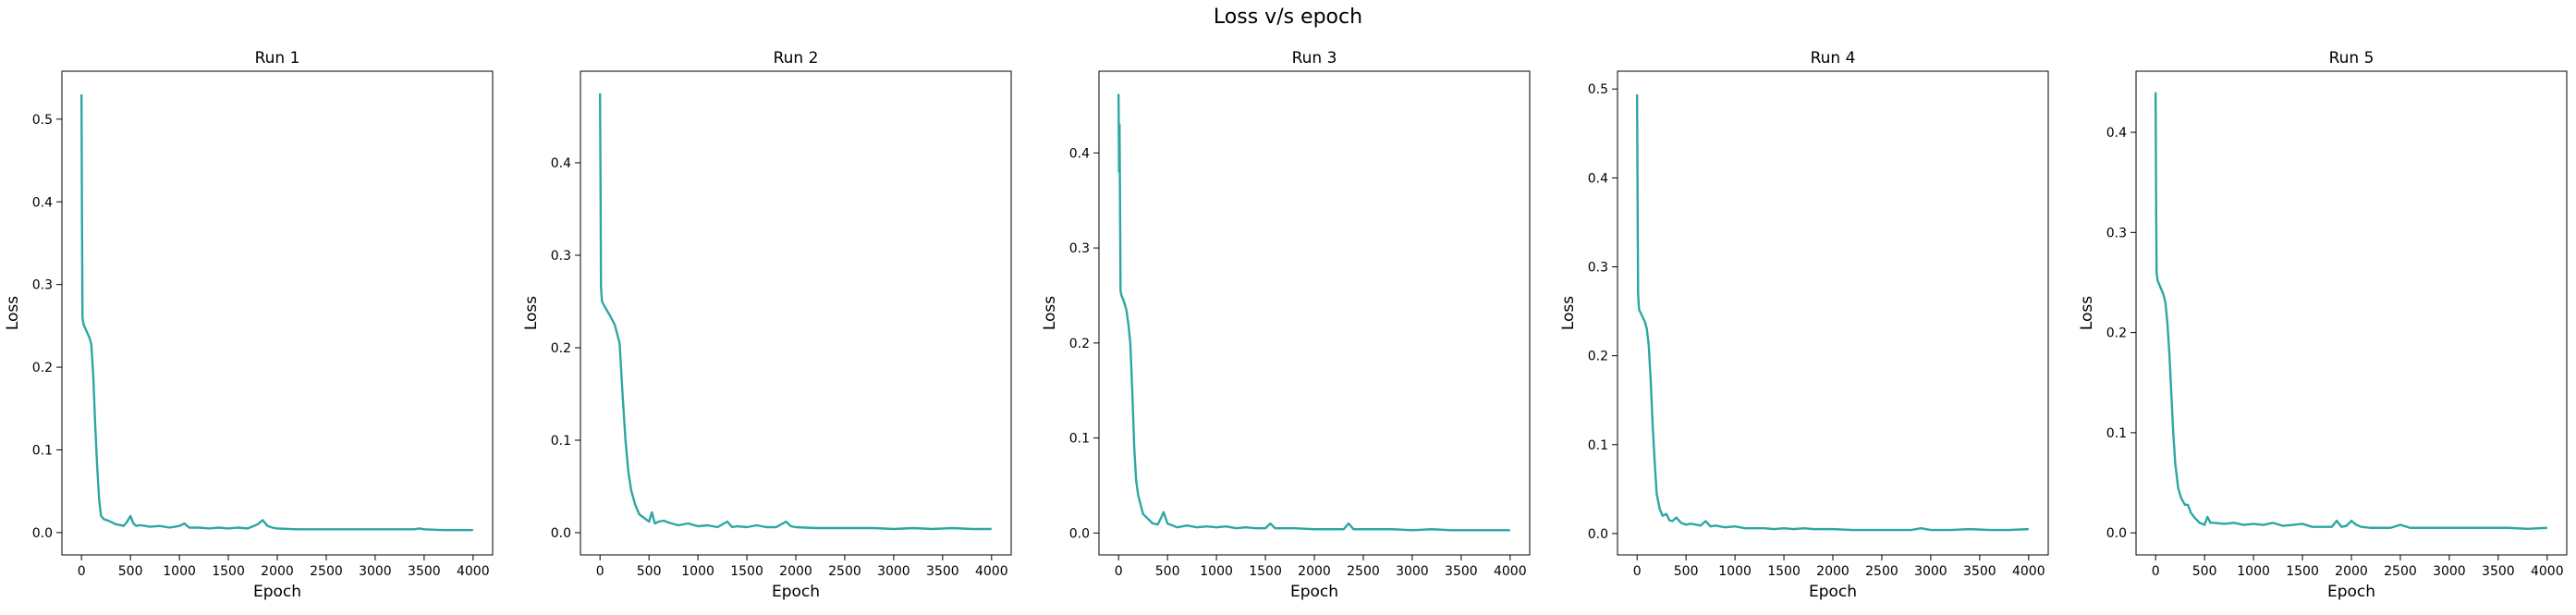 This screenshot has width=2576, height=615. What do you see at coordinates (1288, 17) in the screenshot?
I see `figure-title: Loss v/s epoch` at bounding box center [1288, 17].